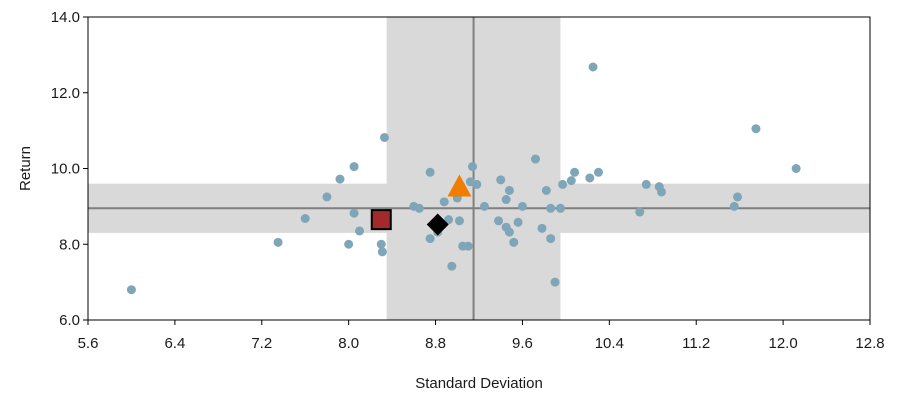 The height and width of the screenshot is (396, 905). I want to click on x-axis-title: Standard Deviation, so click(479, 383).